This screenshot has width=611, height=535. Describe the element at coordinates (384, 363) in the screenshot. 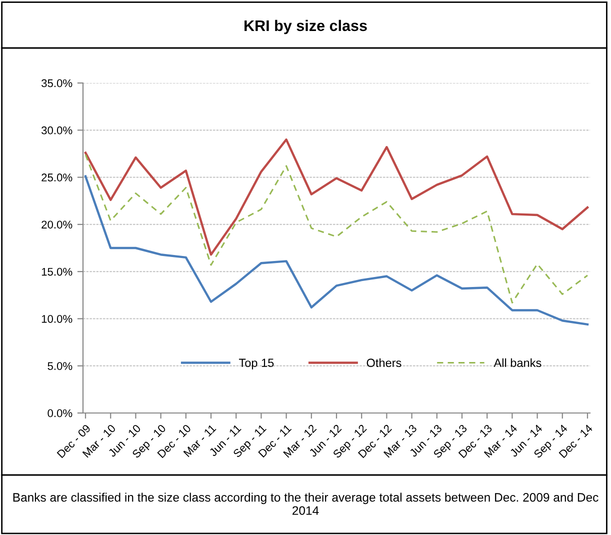

I see `legend-label: Others` at that location.